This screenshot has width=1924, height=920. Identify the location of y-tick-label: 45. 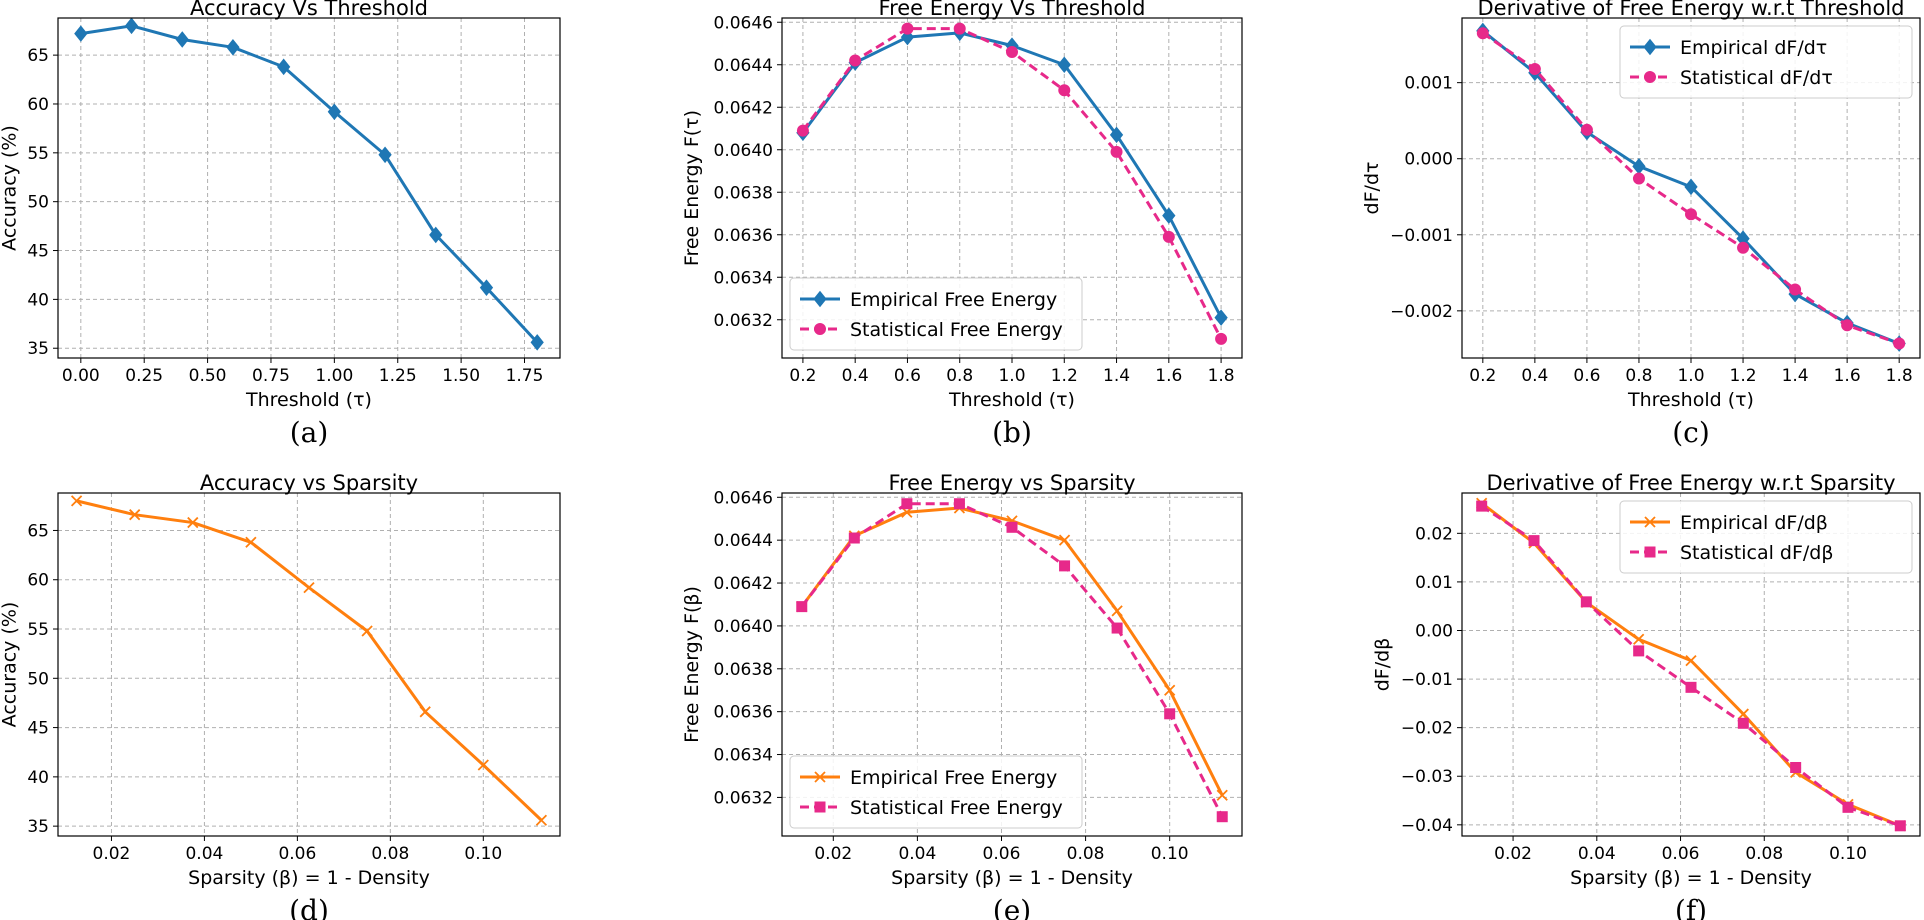
(38, 729).